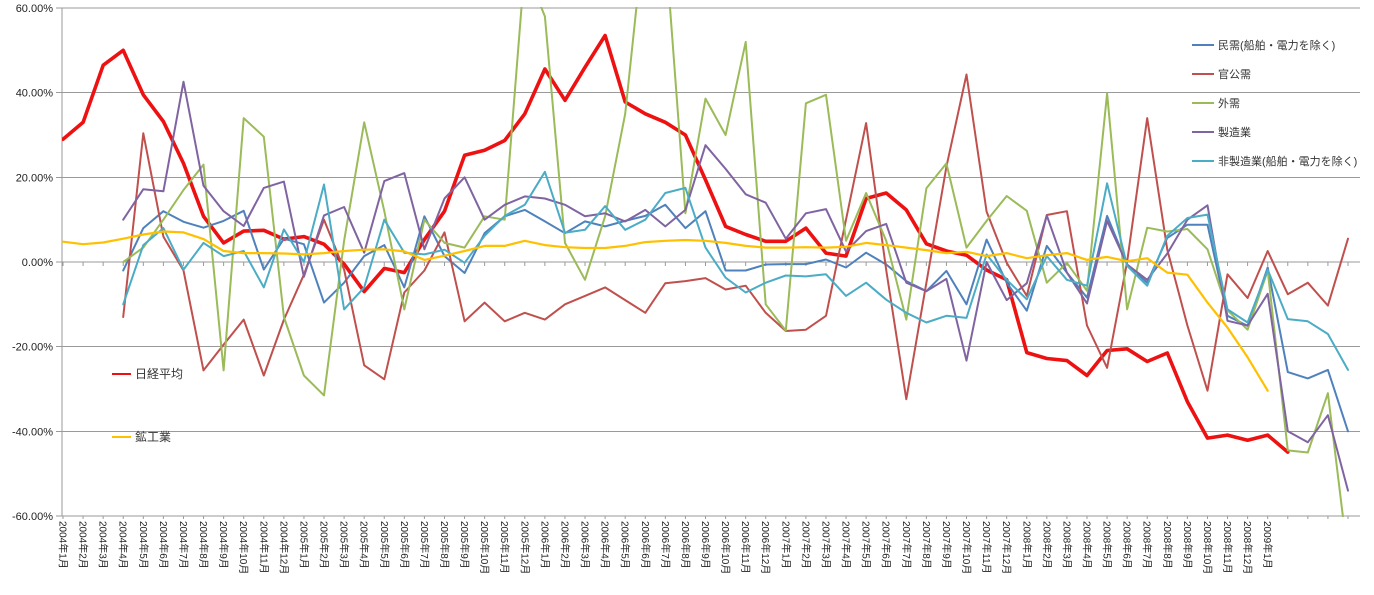  Describe the element at coordinates (404, 545) in the screenshot. I see `x-axis-label: 2005年6月` at that location.